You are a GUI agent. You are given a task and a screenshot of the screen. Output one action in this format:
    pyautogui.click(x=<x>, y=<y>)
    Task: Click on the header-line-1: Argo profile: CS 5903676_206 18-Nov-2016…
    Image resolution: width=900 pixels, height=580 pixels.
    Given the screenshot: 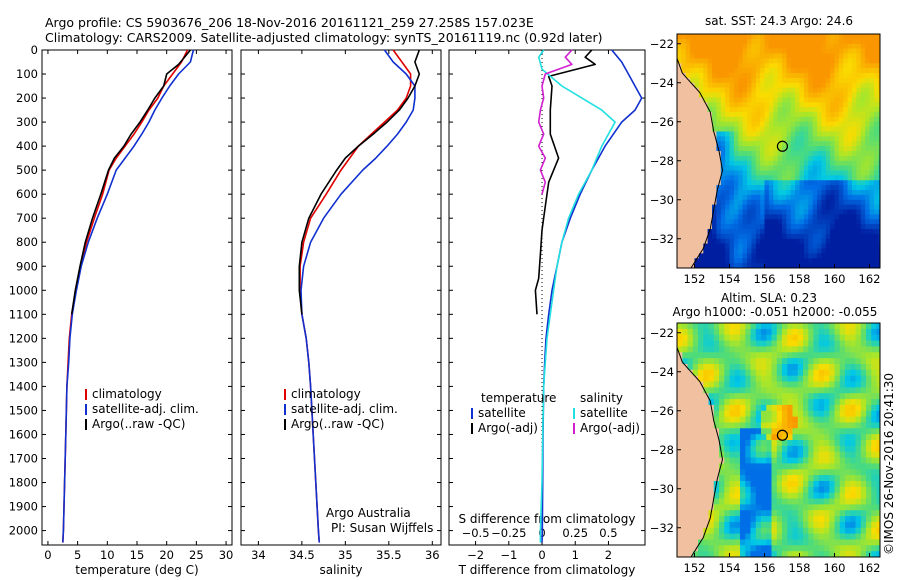 What is the action you would take?
    pyautogui.click(x=289, y=22)
    